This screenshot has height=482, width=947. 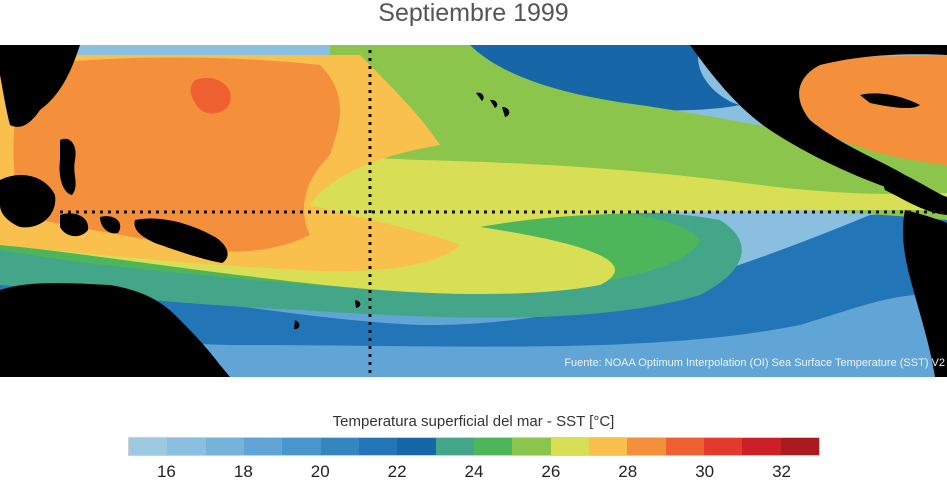 What do you see at coordinates (90, 225) in the screenshot?
I see `land-indonesia-islands` at bounding box center [90, 225].